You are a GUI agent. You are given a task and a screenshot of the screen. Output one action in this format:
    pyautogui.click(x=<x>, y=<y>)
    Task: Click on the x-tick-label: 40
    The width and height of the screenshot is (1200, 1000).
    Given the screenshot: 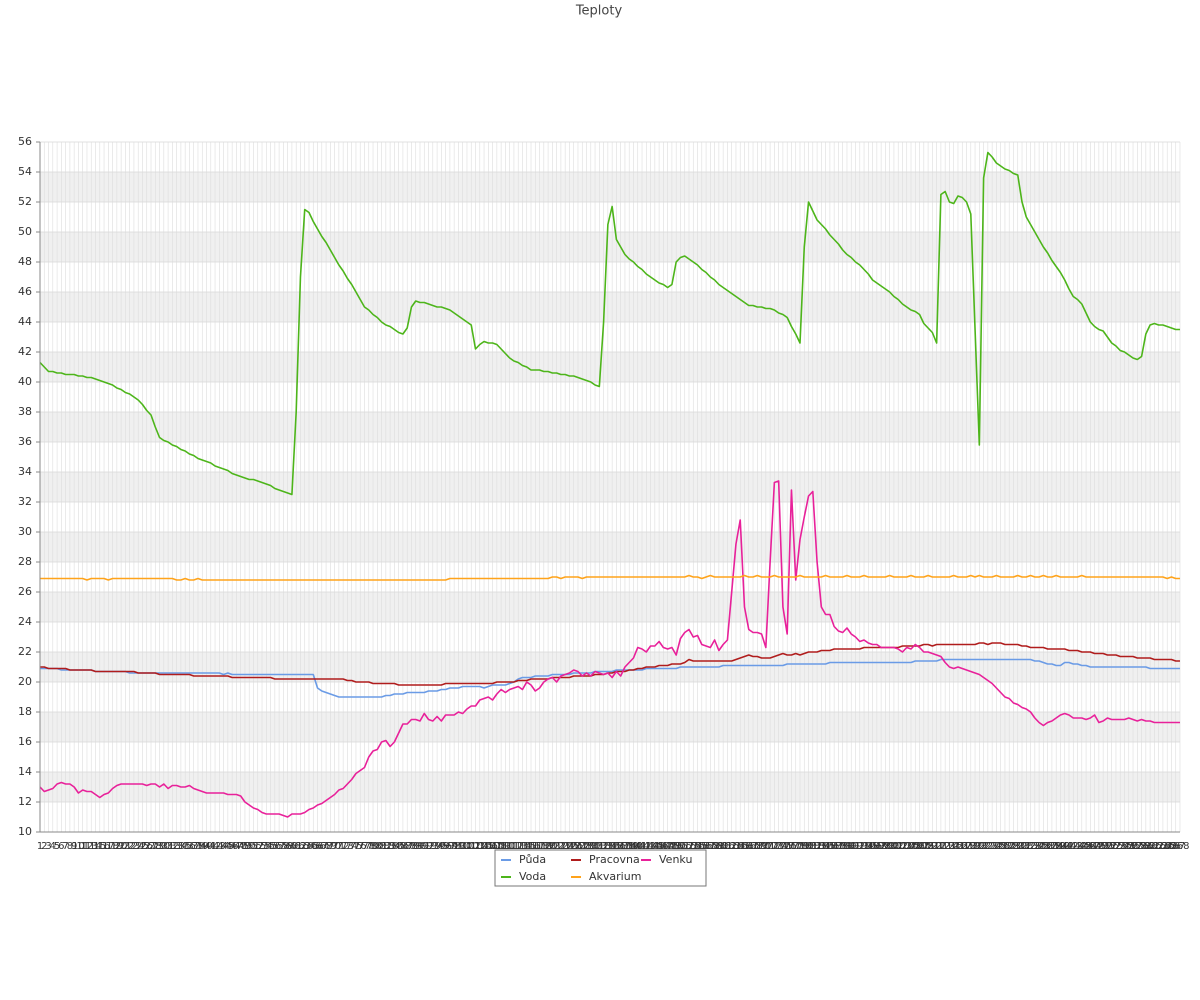 What is the action you would take?
    pyautogui.click(x=206, y=846)
    